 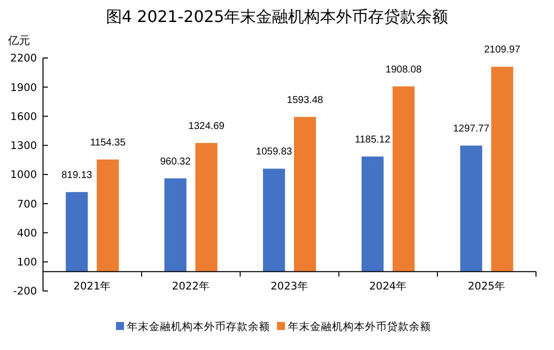 What do you see at coordinates (206, 126) in the screenshot?
I see `data-label: 1324.69` at bounding box center [206, 126].